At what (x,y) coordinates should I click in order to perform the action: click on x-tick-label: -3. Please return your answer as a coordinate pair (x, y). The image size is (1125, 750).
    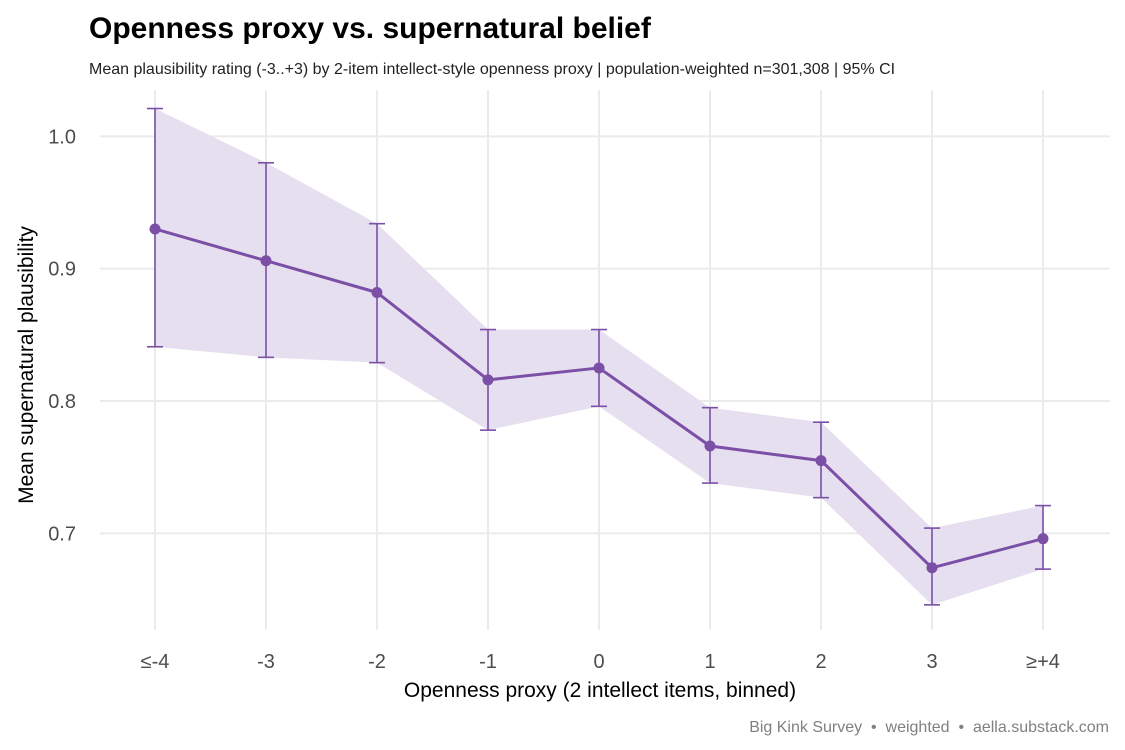
    Looking at the image, I should click on (266, 662).